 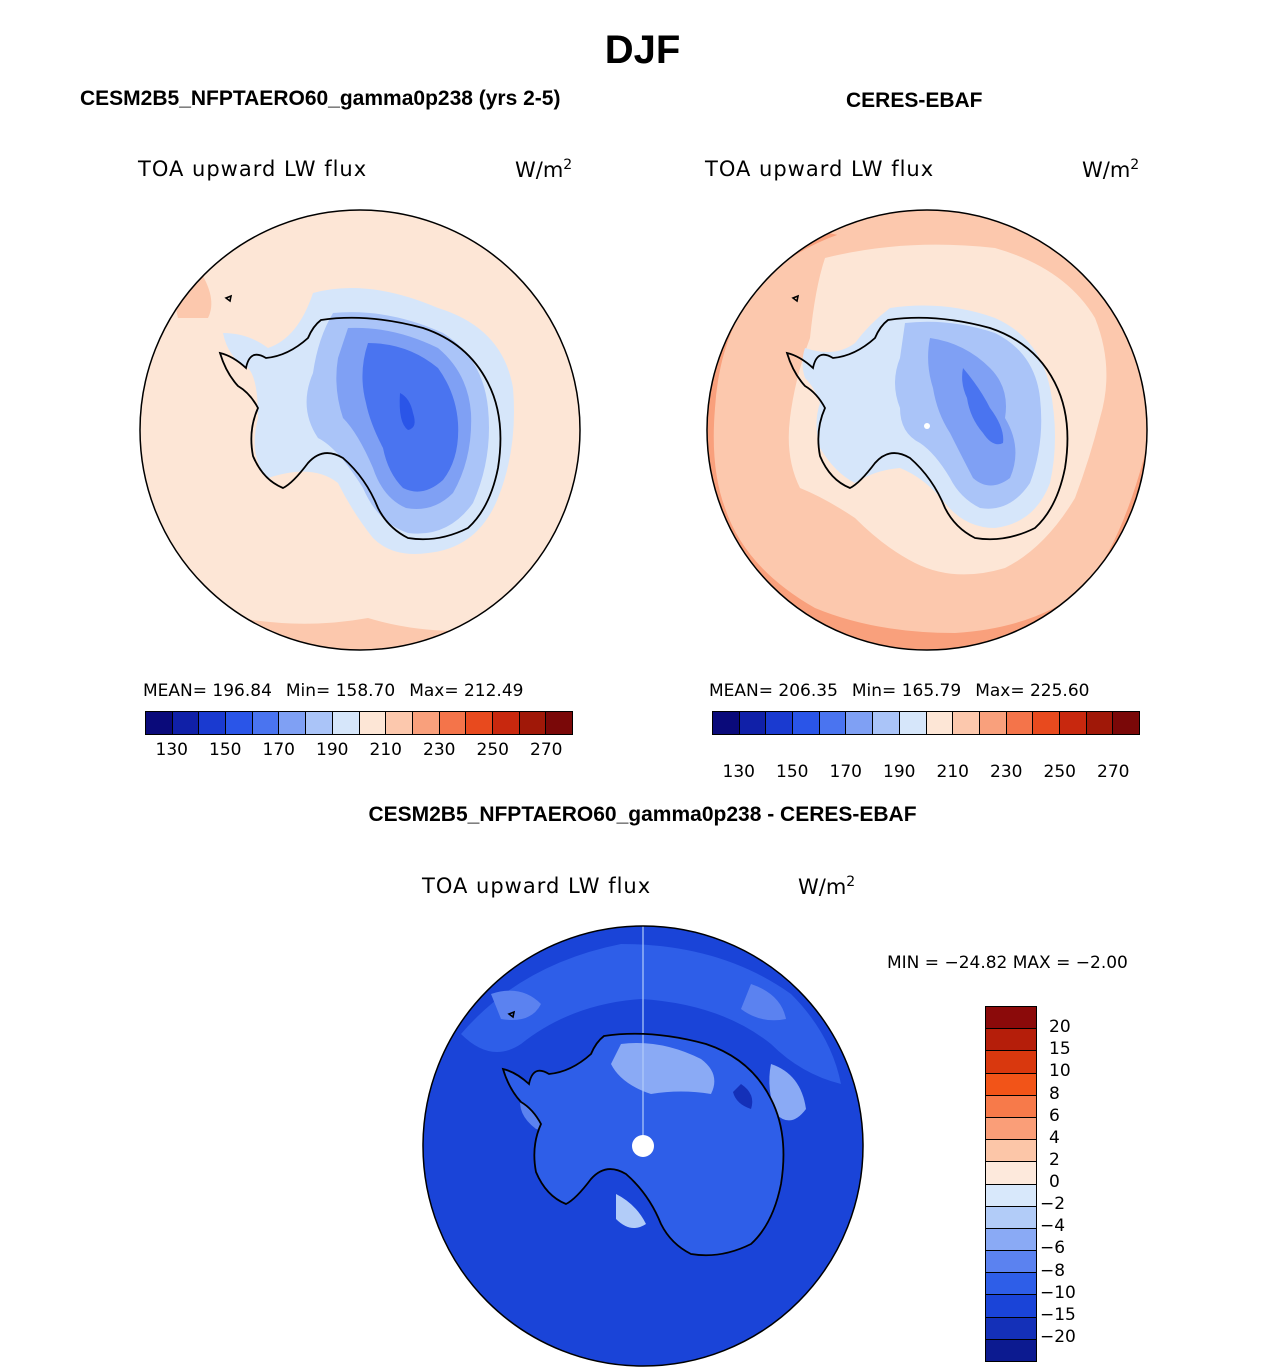 I want to click on panel1-colorbar-tick-label: 130, so click(x=171, y=750).